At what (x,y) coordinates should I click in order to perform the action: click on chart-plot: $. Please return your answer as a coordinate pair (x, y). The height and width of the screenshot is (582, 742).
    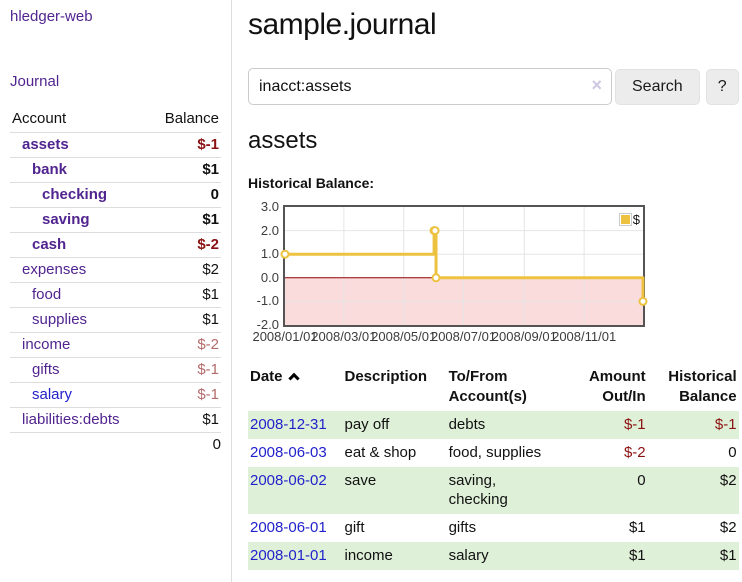
    Looking at the image, I should click on (464, 266).